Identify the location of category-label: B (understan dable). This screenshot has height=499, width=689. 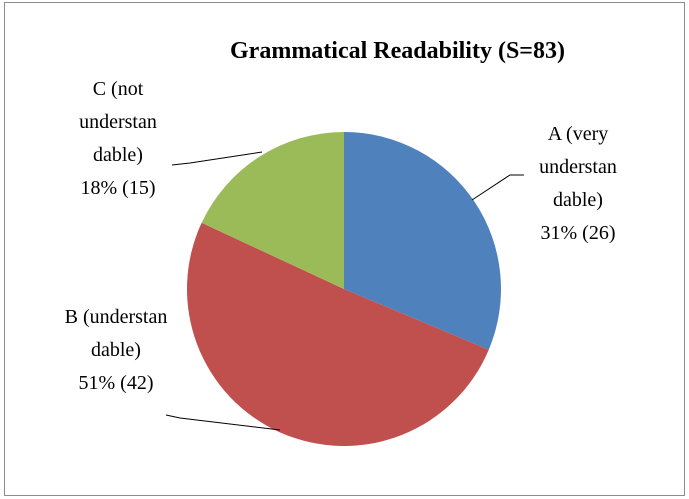
(116, 333).